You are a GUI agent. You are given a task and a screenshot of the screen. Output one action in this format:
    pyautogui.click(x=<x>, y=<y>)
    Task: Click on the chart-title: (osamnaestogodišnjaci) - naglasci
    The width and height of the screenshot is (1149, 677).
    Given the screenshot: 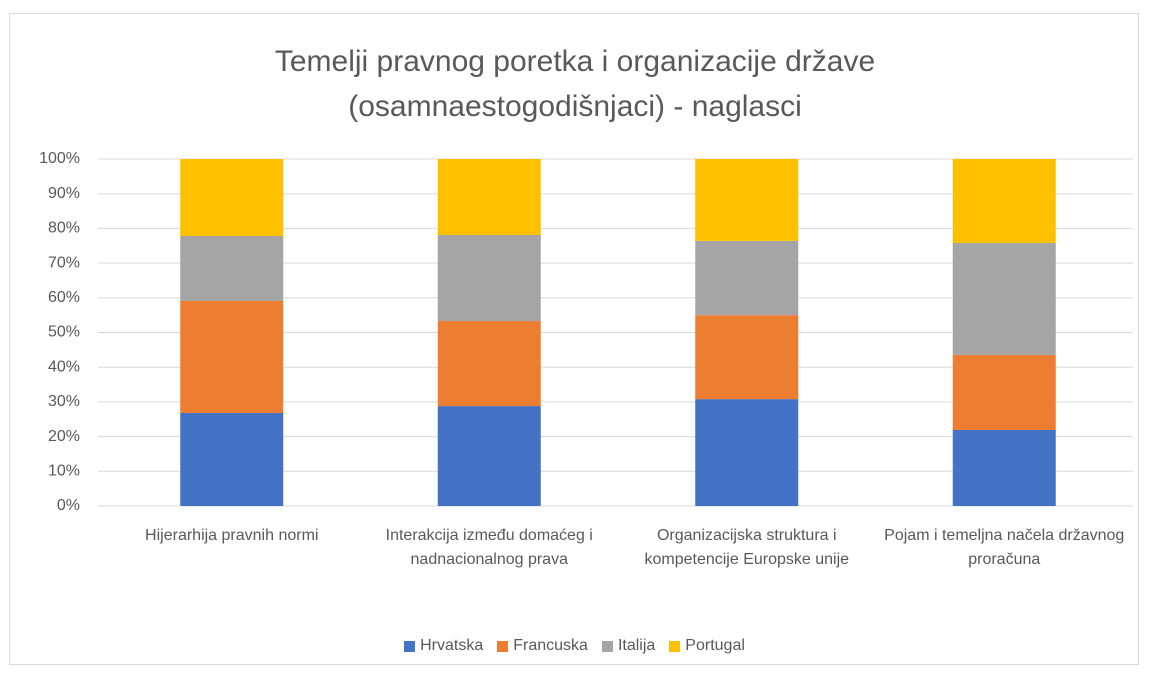 What is the action you would take?
    pyautogui.click(x=575, y=106)
    